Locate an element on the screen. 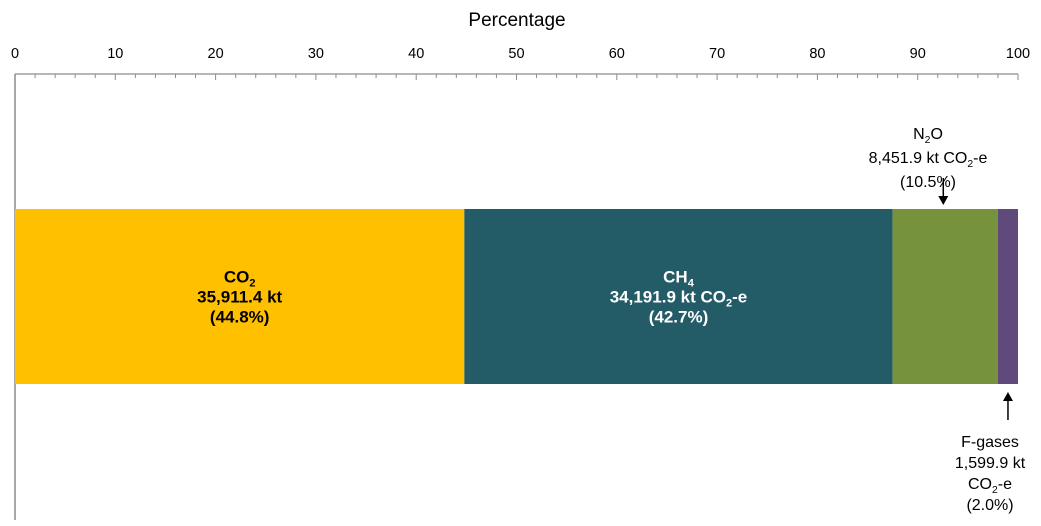 The height and width of the screenshot is (526, 1041). annotation-label-f-gases: F-gases is located at coordinates (990, 442).